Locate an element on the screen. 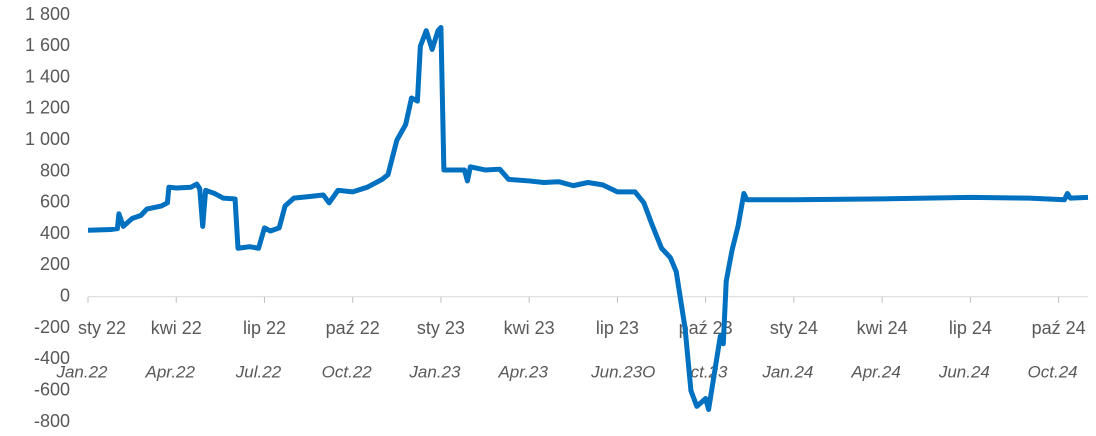 The height and width of the screenshot is (436, 1096). x-tick-label: paź 24 is located at coordinates (1059, 328).